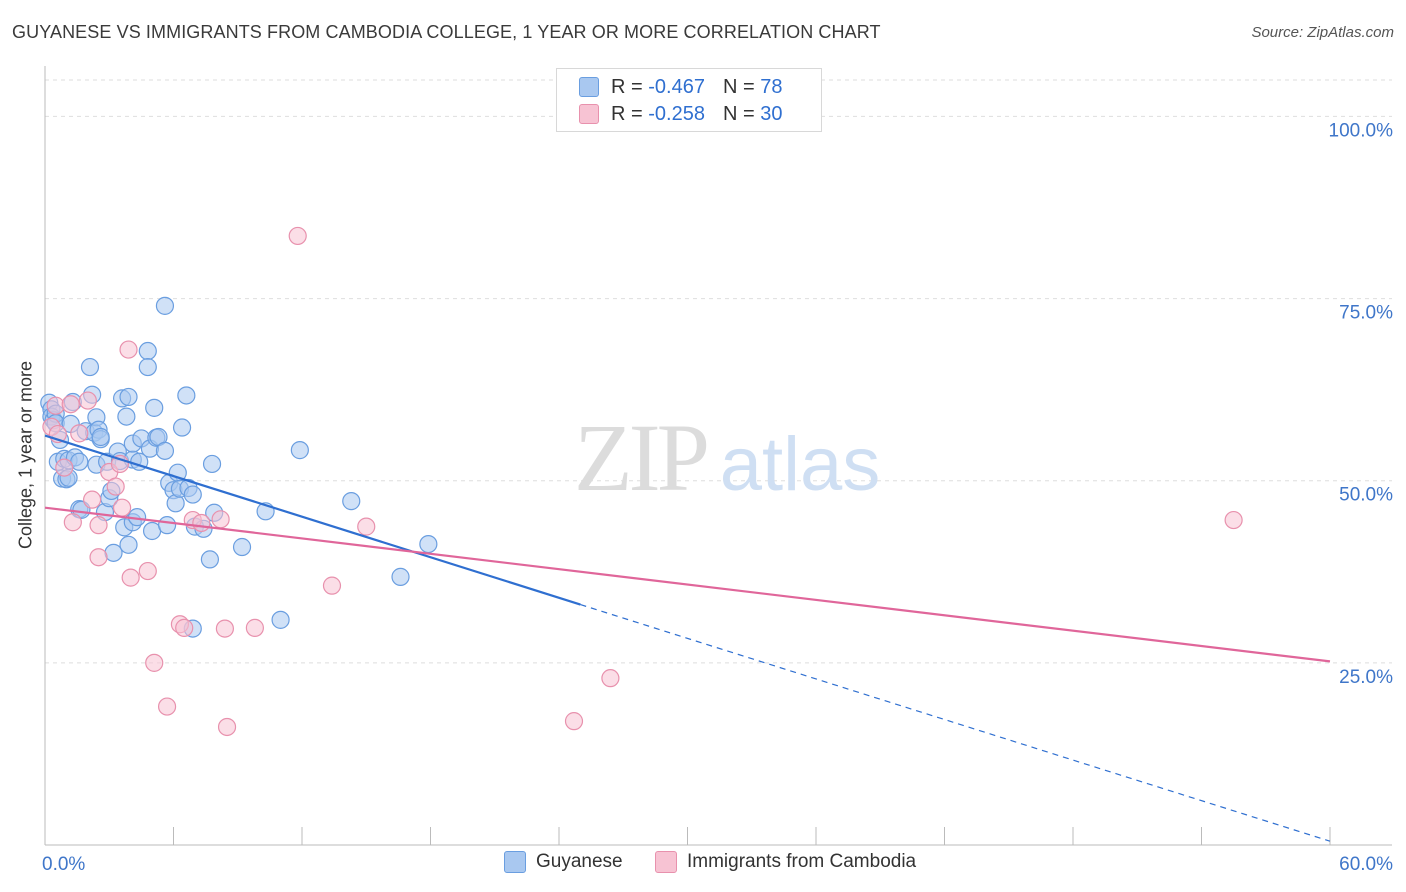 The height and width of the screenshot is (892, 1406). Describe the element at coordinates (771, 86) in the screenshot. I see `legend-n-value-guyanese: 78` at that location.